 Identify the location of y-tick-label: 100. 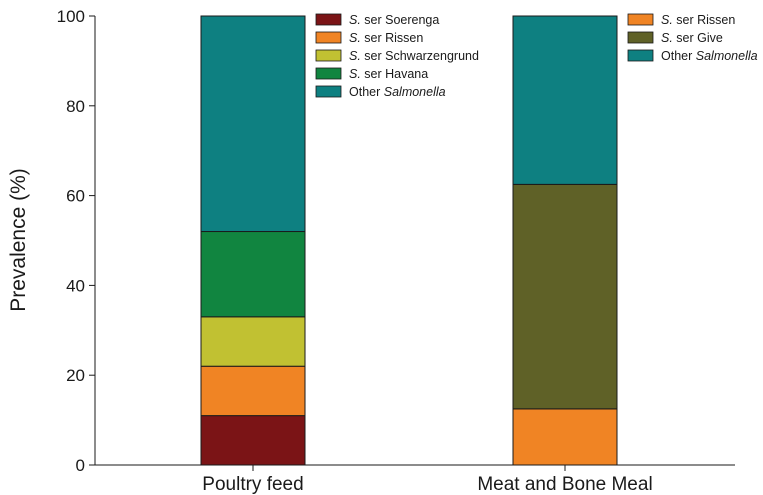
(71, 16).